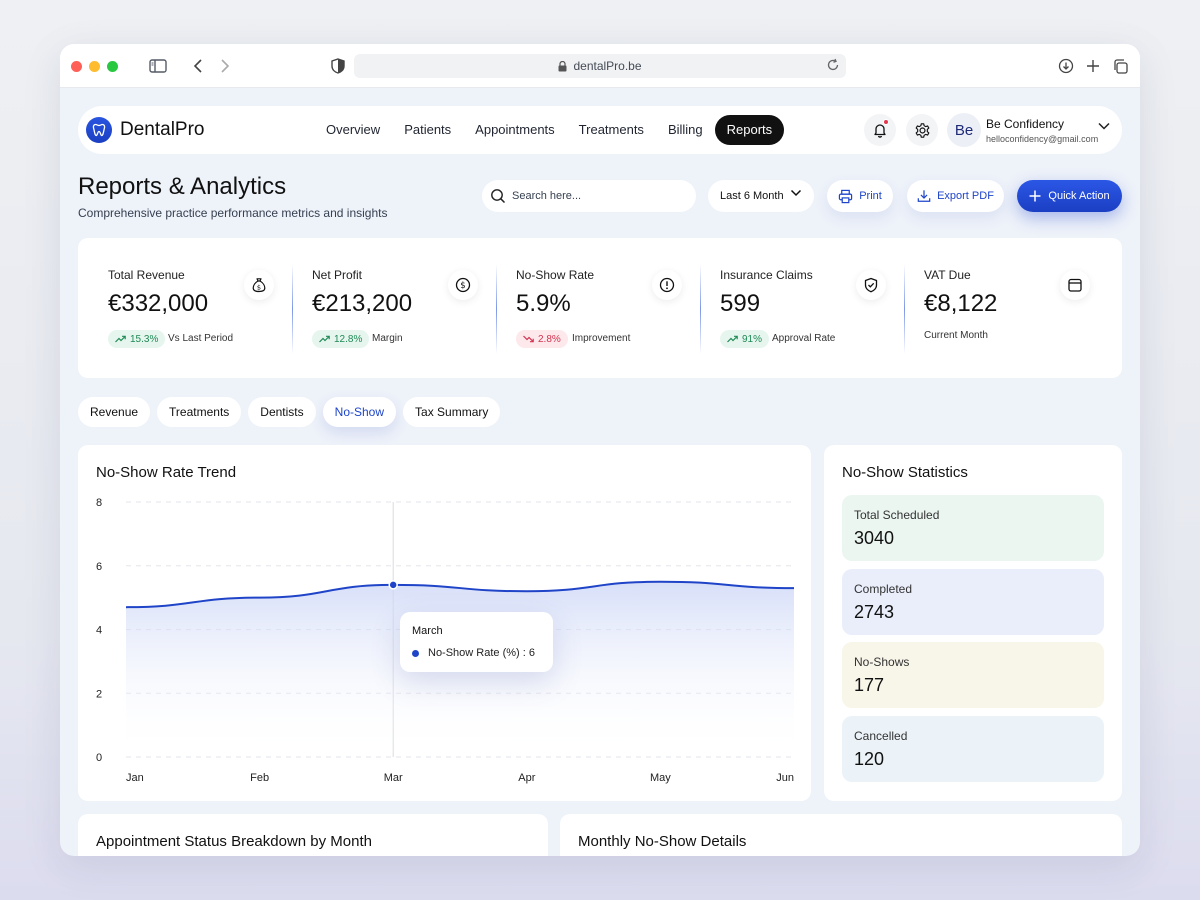  Describe the element at coordinates (384, 308) in the screenshot. I see `kpi-net-profit: Net Profit €213,200 $ 12.8% Margin` at that location.